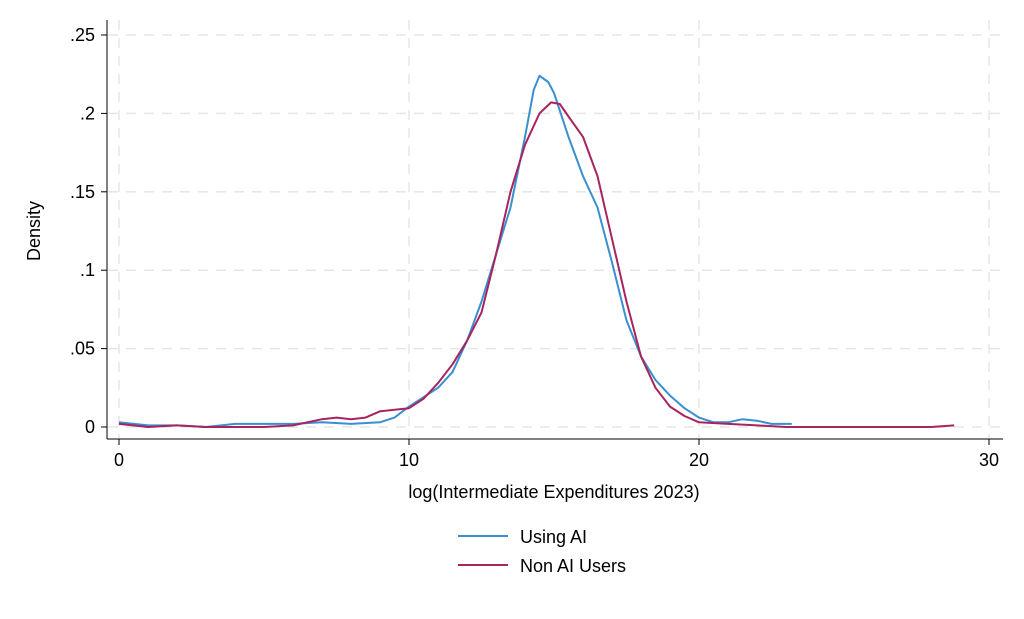  I want to click on x-tick-label: 30, so click(989, 460).